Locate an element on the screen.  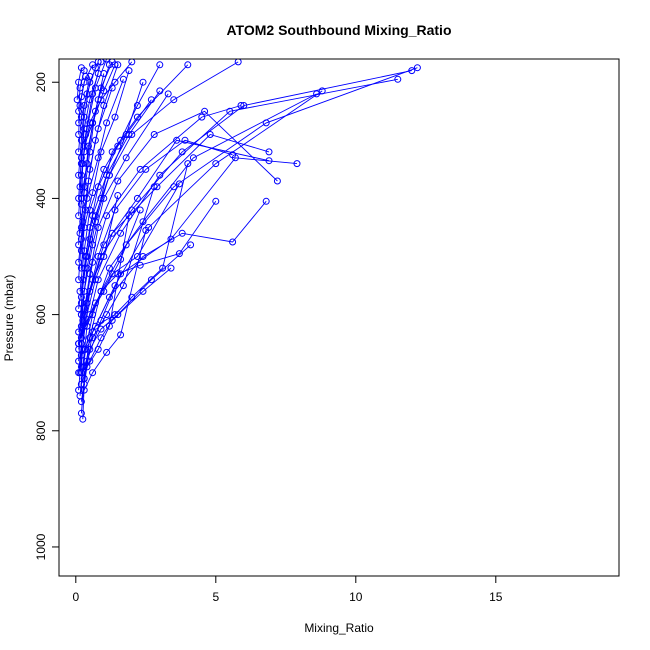
chart-title: ATOM2 Southbound Mixing_Ratio is located at coordinates (338, 30).